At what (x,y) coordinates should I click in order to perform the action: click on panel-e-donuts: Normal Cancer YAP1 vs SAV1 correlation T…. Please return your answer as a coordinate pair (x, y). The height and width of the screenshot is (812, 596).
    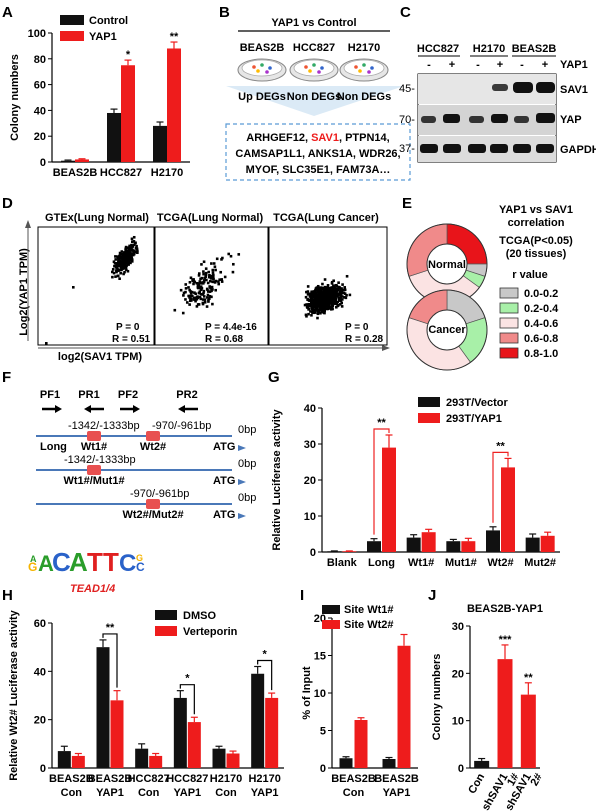
    Looking at the image, I should click on (489, 287).